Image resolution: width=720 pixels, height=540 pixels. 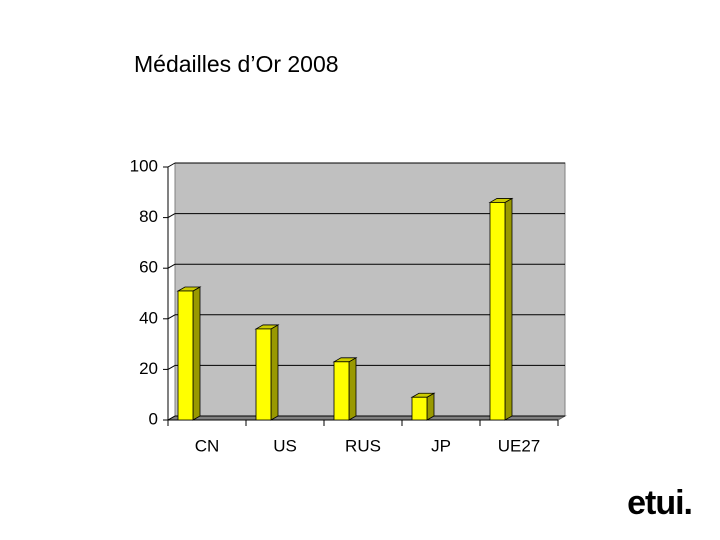 What do you see at coordinates (659, 503) in the screenshot?
I see `logo: etui.` at bounding box center [659, 503].